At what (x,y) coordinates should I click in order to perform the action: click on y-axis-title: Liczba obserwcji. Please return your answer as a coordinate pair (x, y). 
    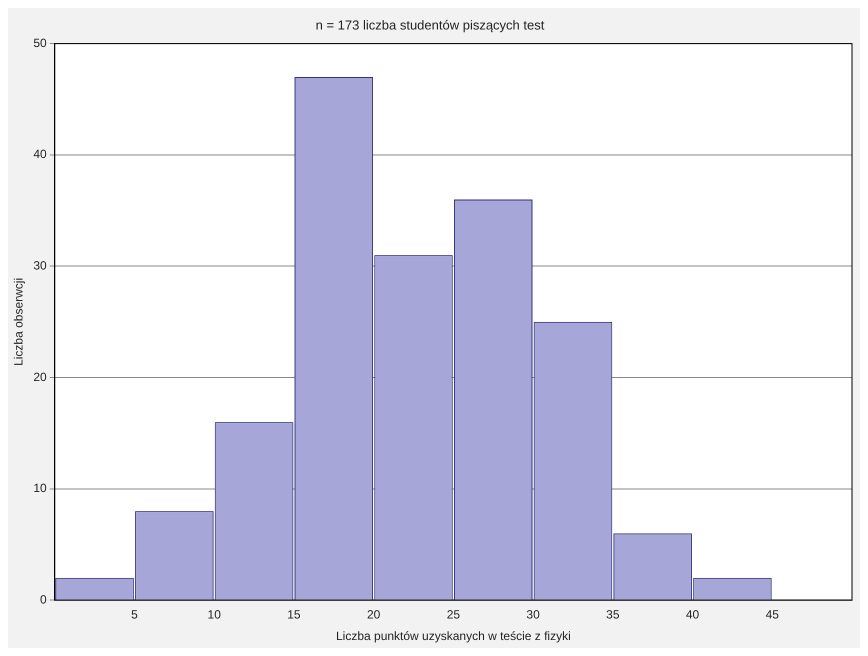
    Looking at the image, I should click on (19, 322).